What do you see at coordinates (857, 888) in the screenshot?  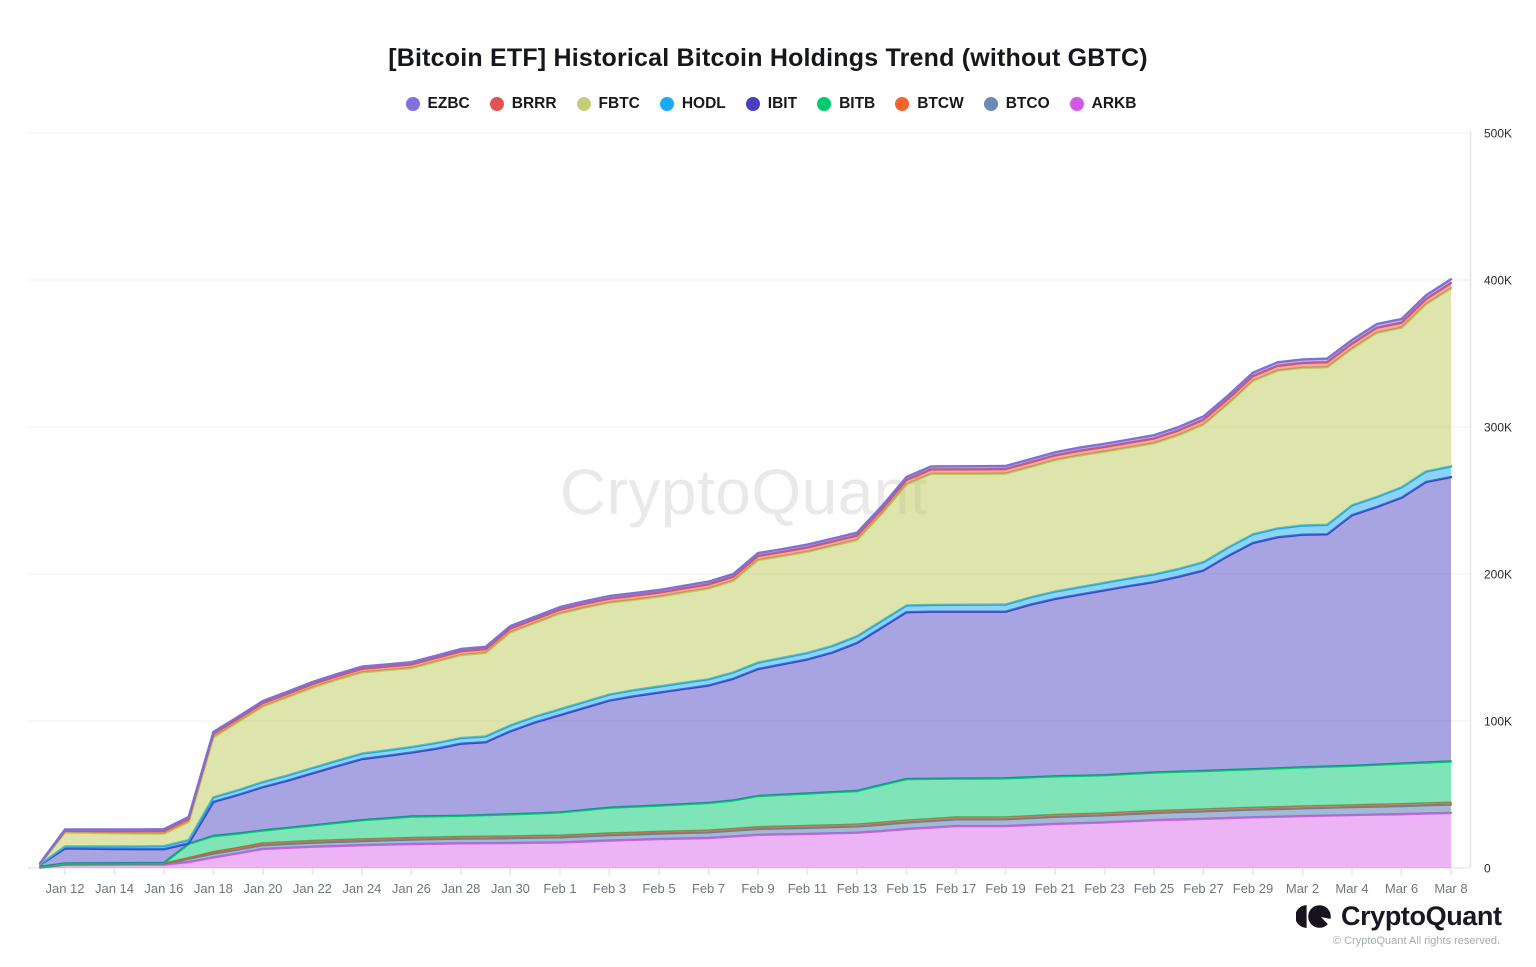 I see `svg-text: Feb 13` at bounding box center [857, 888].